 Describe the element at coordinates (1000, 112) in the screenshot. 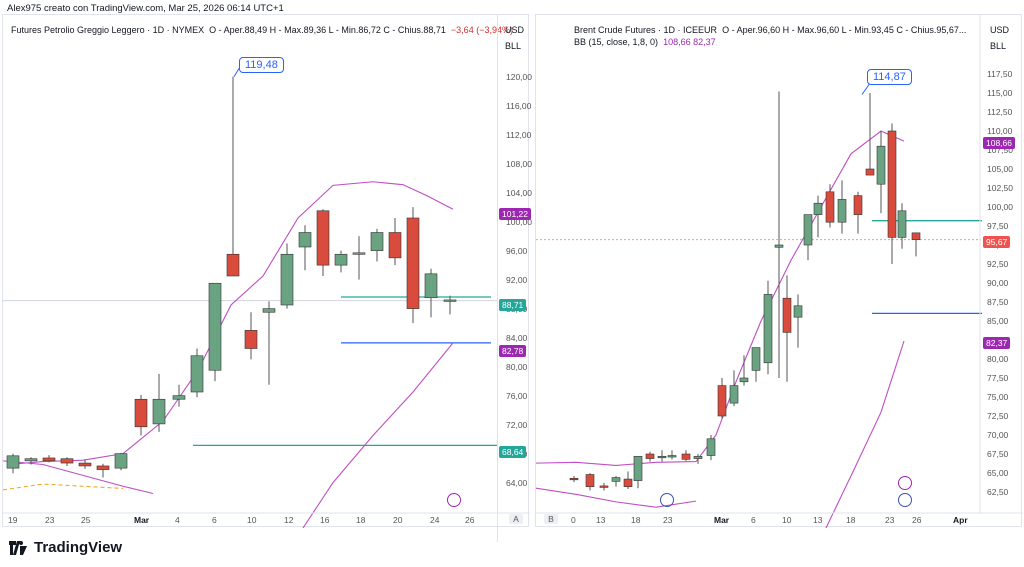

I see `price-axis-label: 112,50` at that location.